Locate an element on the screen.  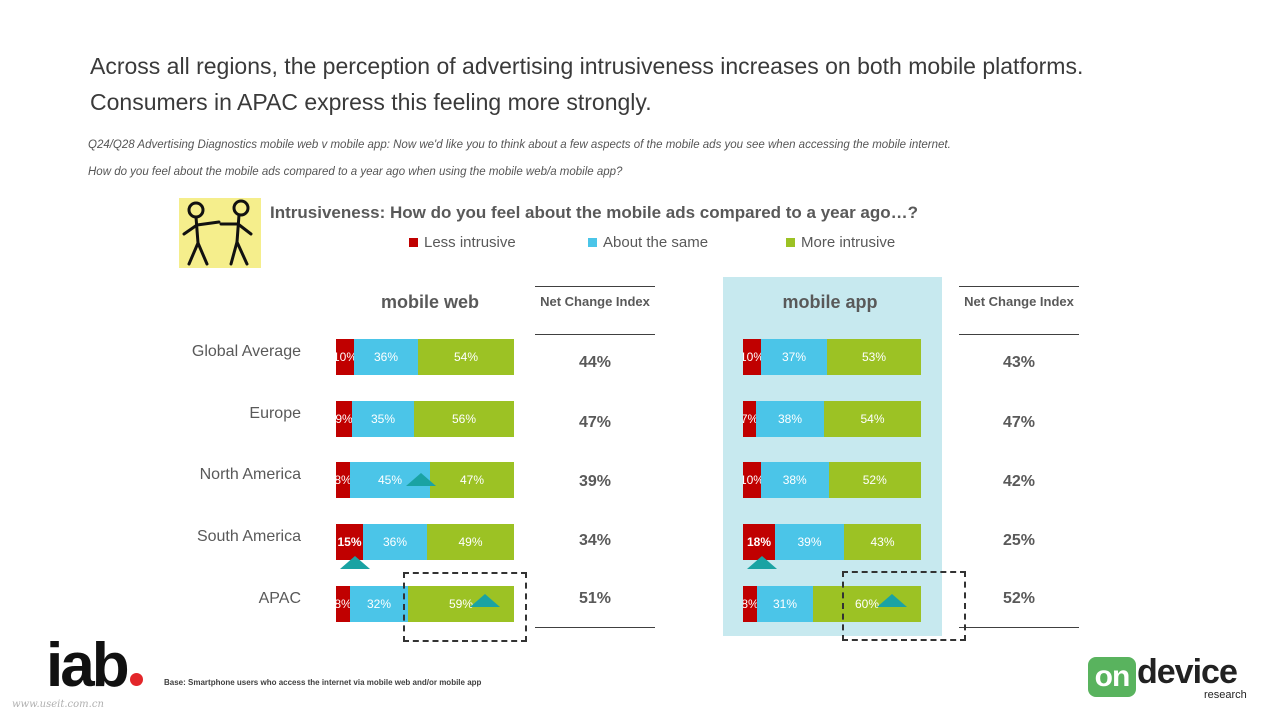
net-change-value: 52% is located at coordinates (1019, 598).